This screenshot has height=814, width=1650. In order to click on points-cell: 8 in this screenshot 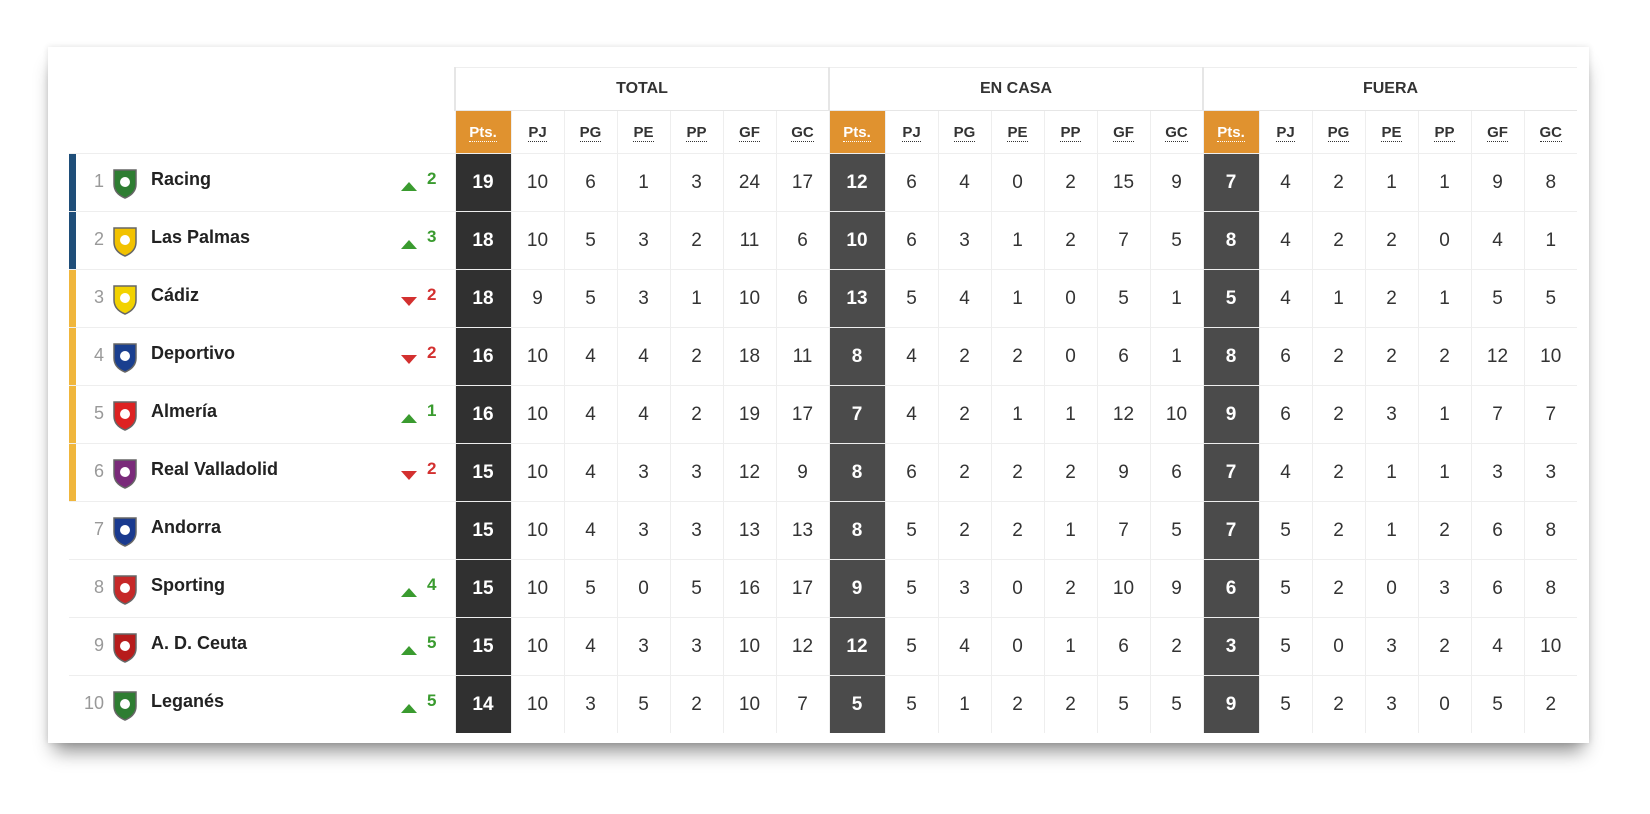, I will do `click(1230, 356)`.